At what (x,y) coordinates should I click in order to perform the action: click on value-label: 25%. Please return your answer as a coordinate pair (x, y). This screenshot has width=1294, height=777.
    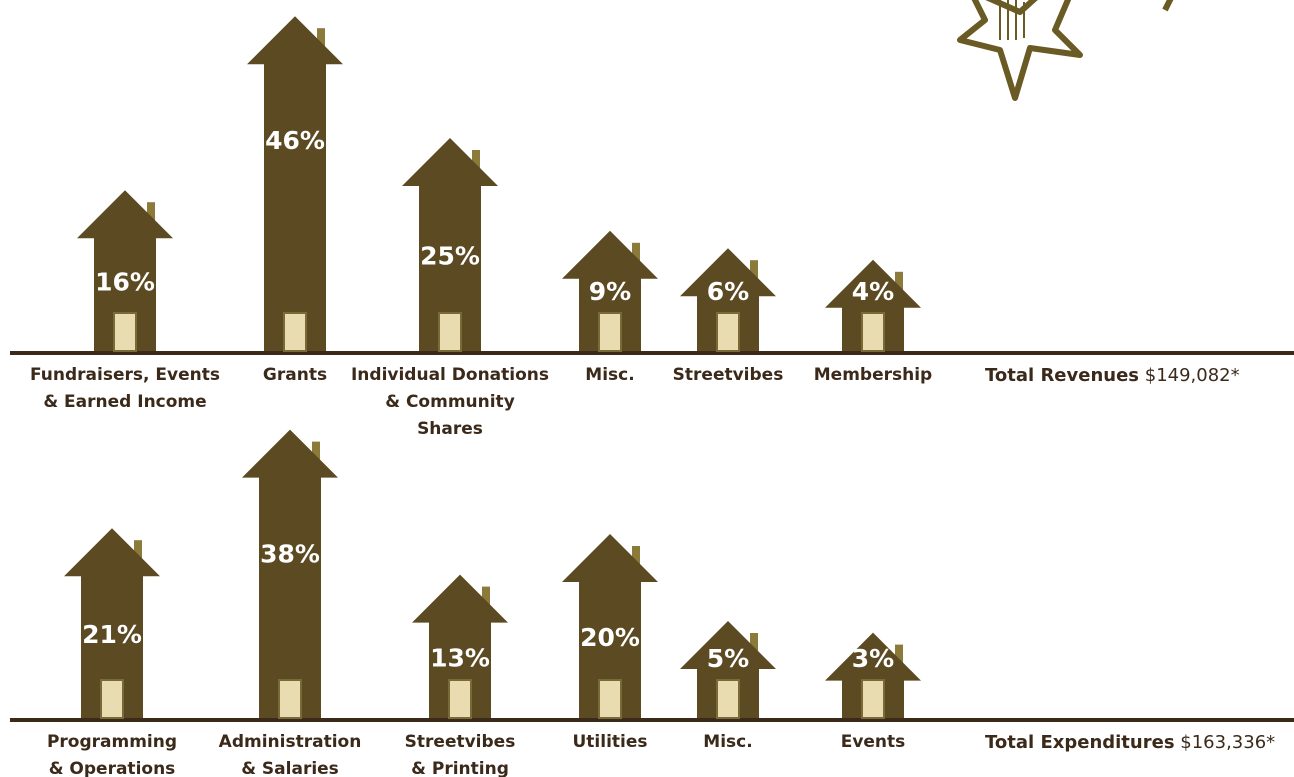
    Looking at the image, I should click on (450, 256).